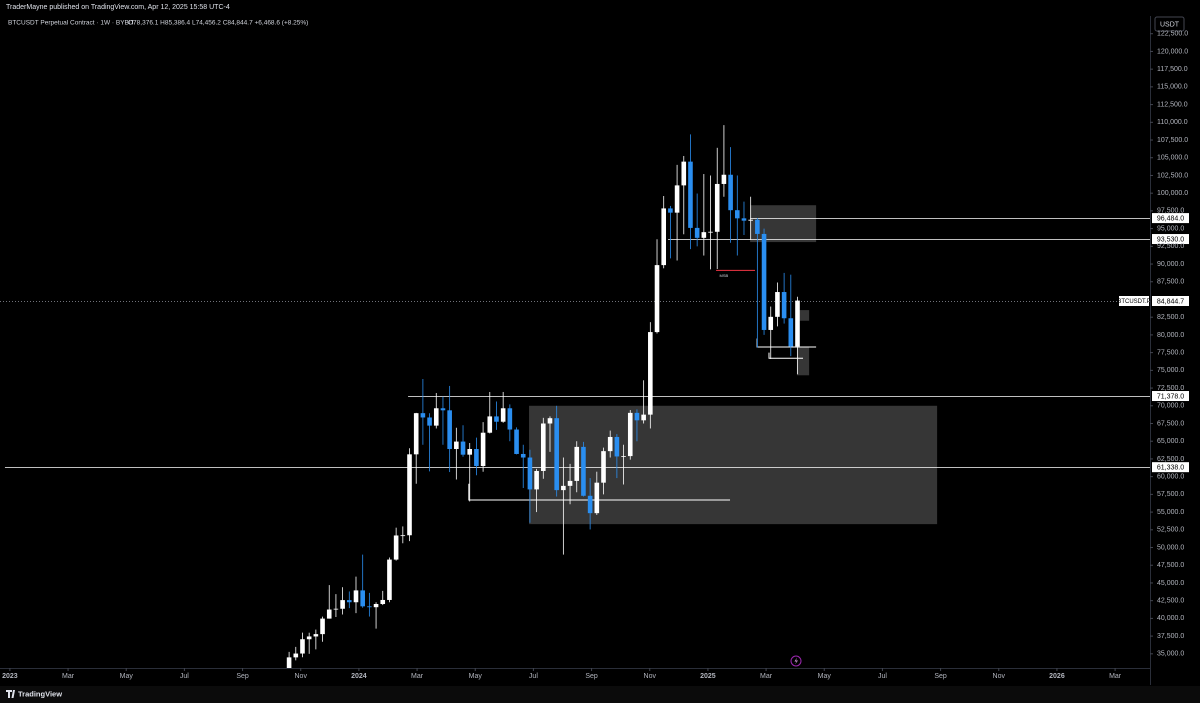  I want to click on x-tick-label: 2026, so click(1057, 676).